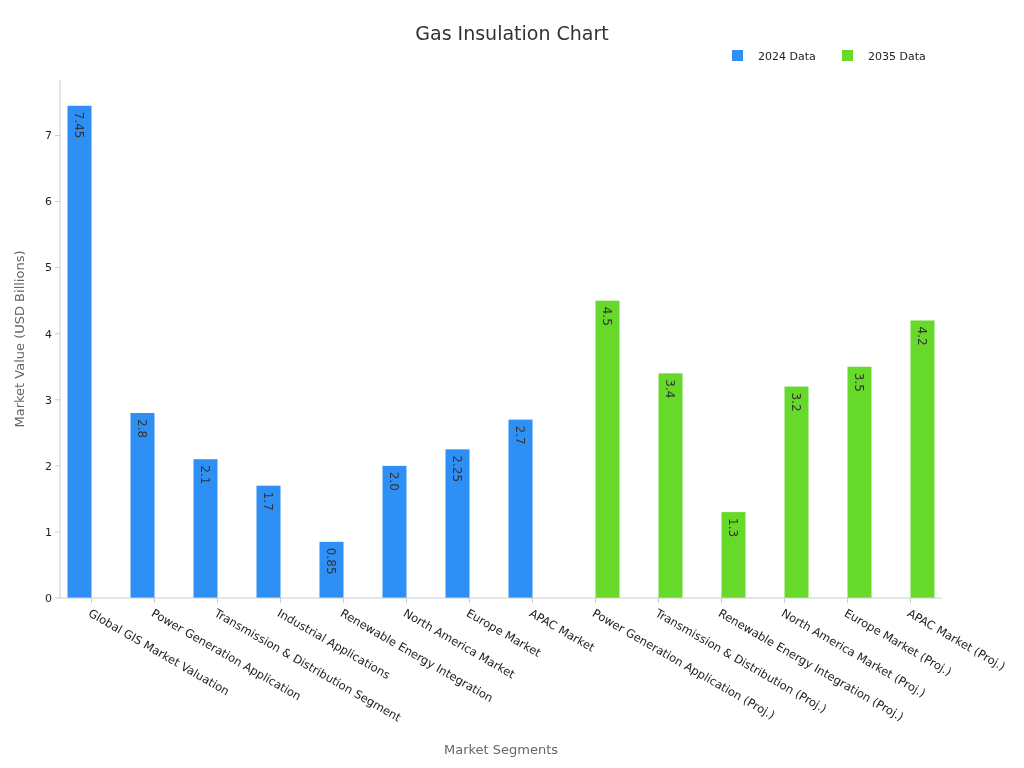  I want to click on y-tick-label: 3, so click(48, 400).